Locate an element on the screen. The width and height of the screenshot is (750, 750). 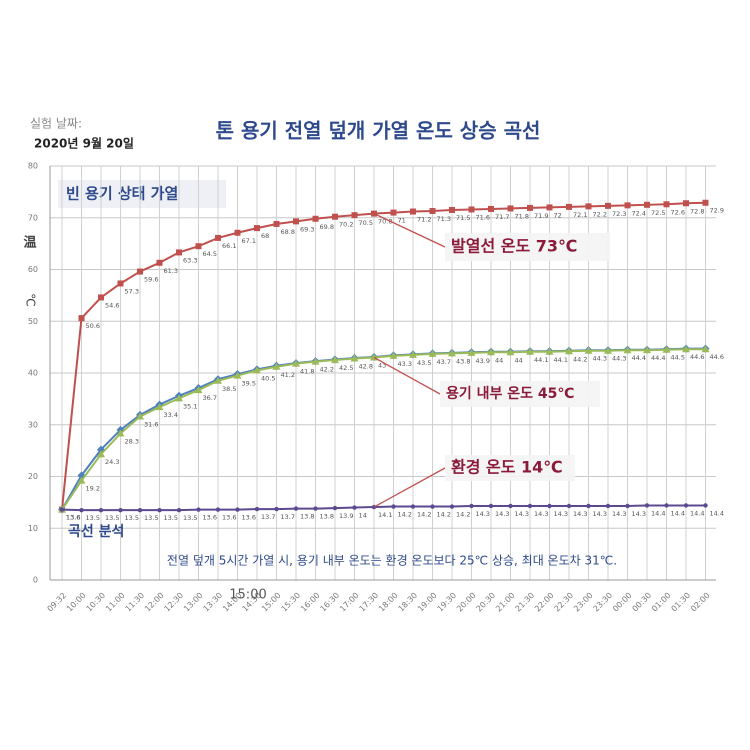
value-label: 33.4 is located at coordinates (171, 415).